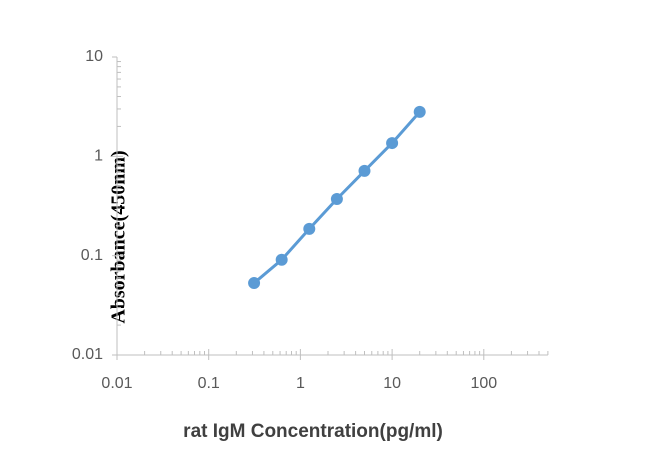 The height and width of the screenshot is (468, 664). What do you see at coordinates (313, 431) in the screenshot?
I see `x-axis-title: rat IgM Concentration(pg/ml)` at bounding box center [313, 431].